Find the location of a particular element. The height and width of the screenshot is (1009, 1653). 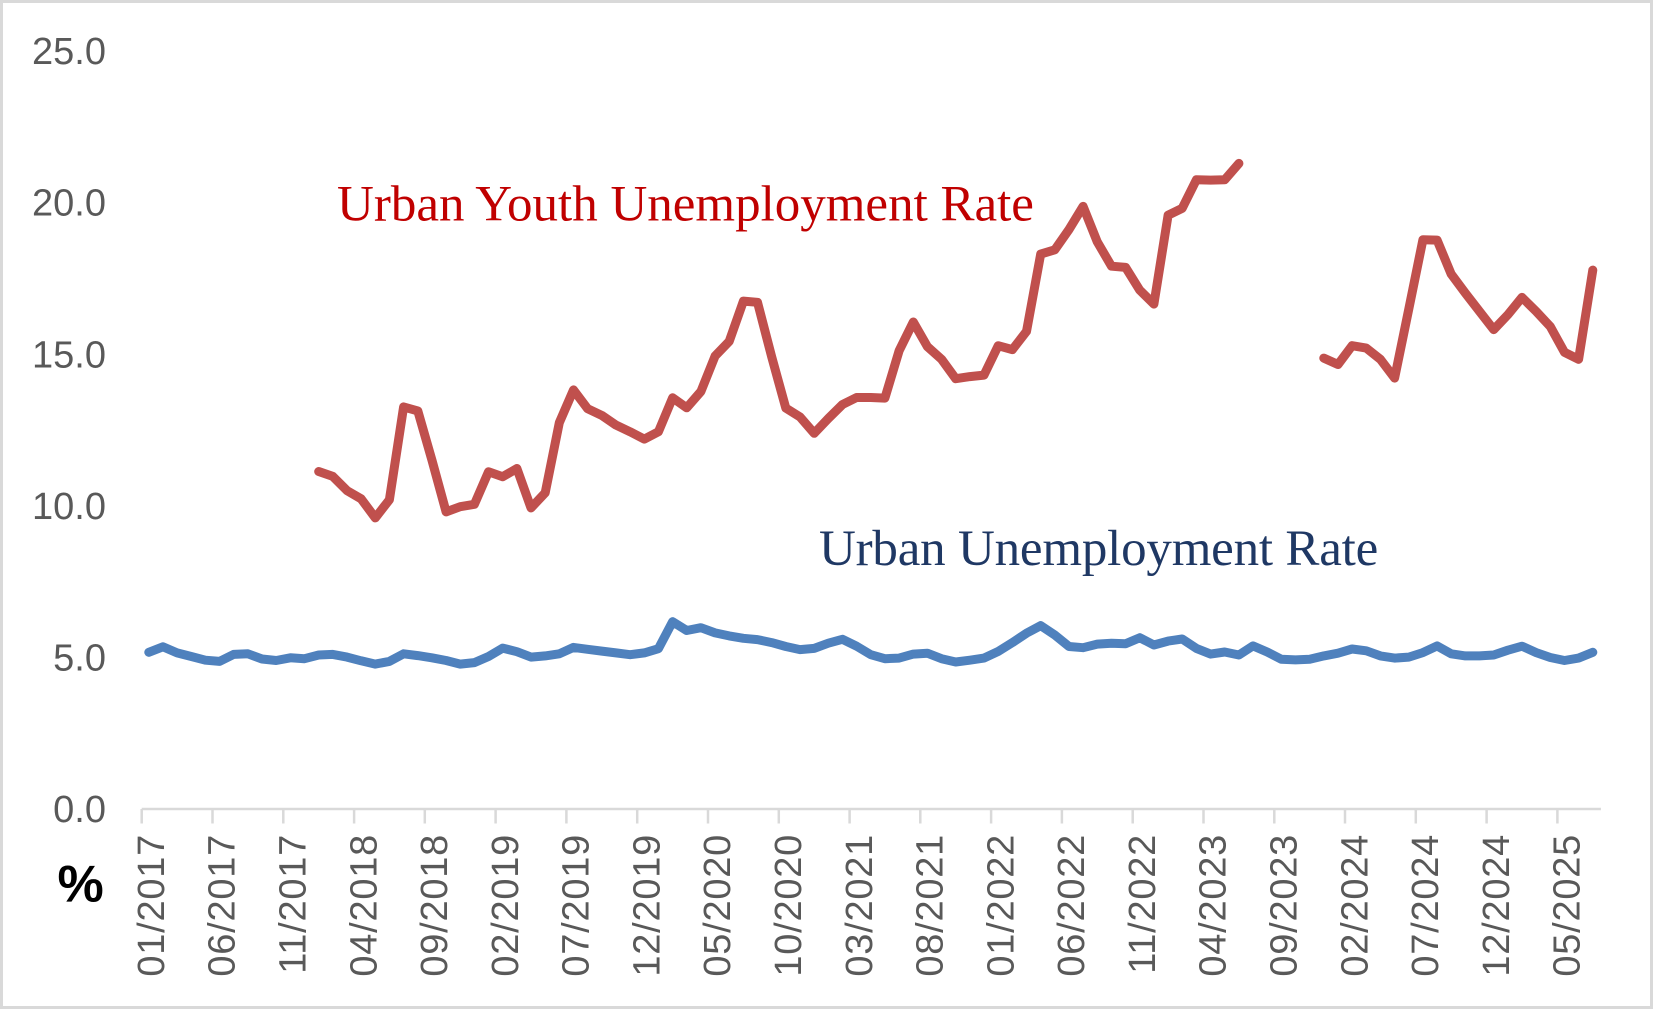

svg-text: 05/2025 is located at coordinates (1568, 905).